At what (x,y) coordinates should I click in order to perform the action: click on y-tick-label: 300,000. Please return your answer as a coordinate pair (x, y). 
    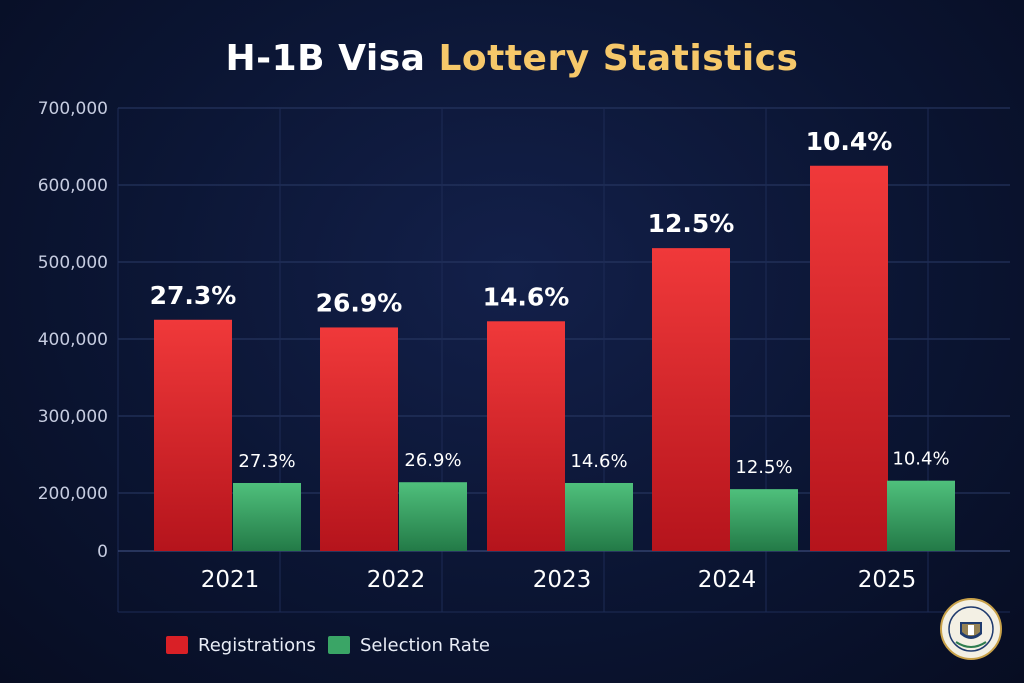
    Looking at the image, I should click on (73, 417).